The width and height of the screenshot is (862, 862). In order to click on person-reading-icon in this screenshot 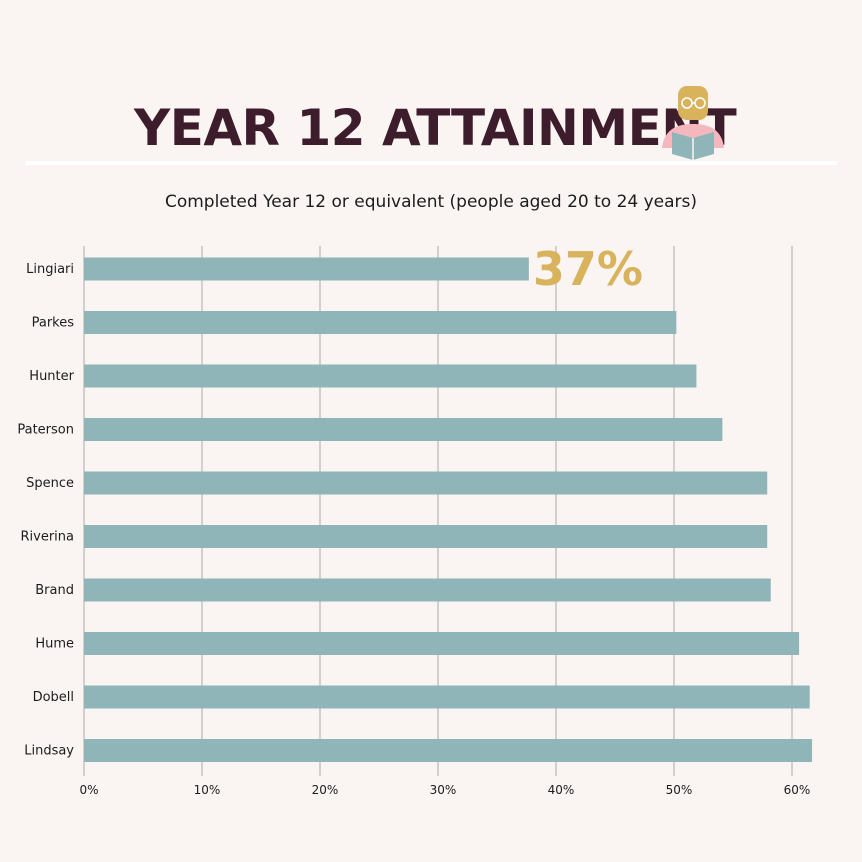, I will do `click(693, 123)`.